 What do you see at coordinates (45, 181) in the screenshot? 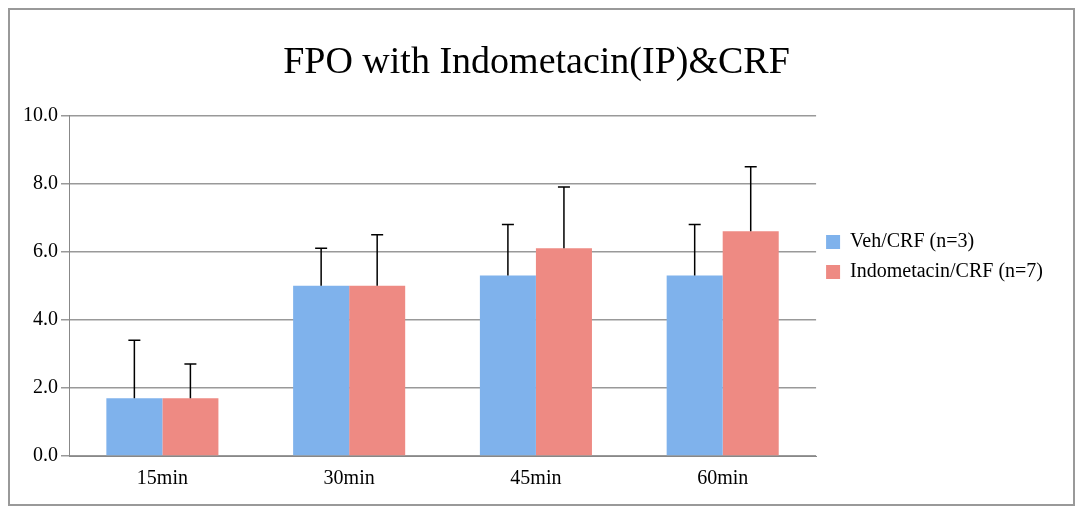
I see `y-tick-label: 8.0` at bounding box center [45, 181].